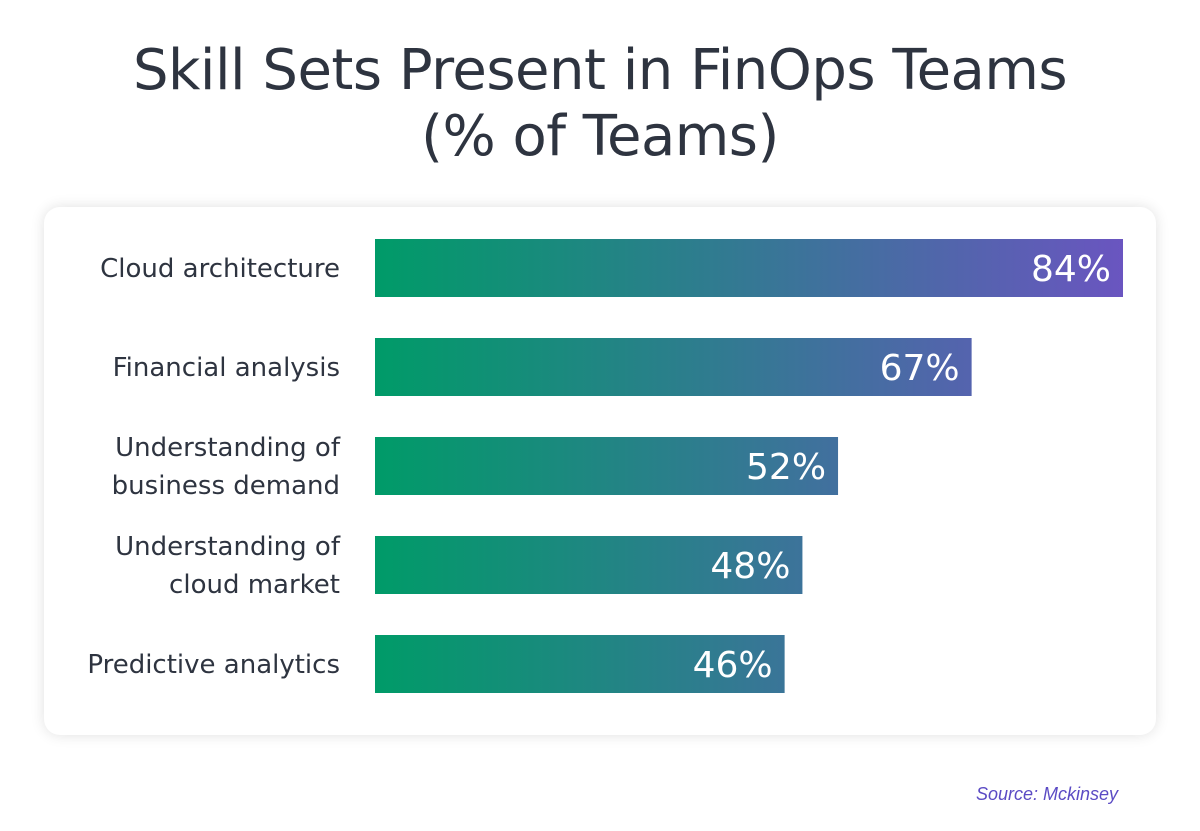 The width and height of the screenshot is (1200, 831). I want to click on bar-value-label: 84%, so click(1071, 269).